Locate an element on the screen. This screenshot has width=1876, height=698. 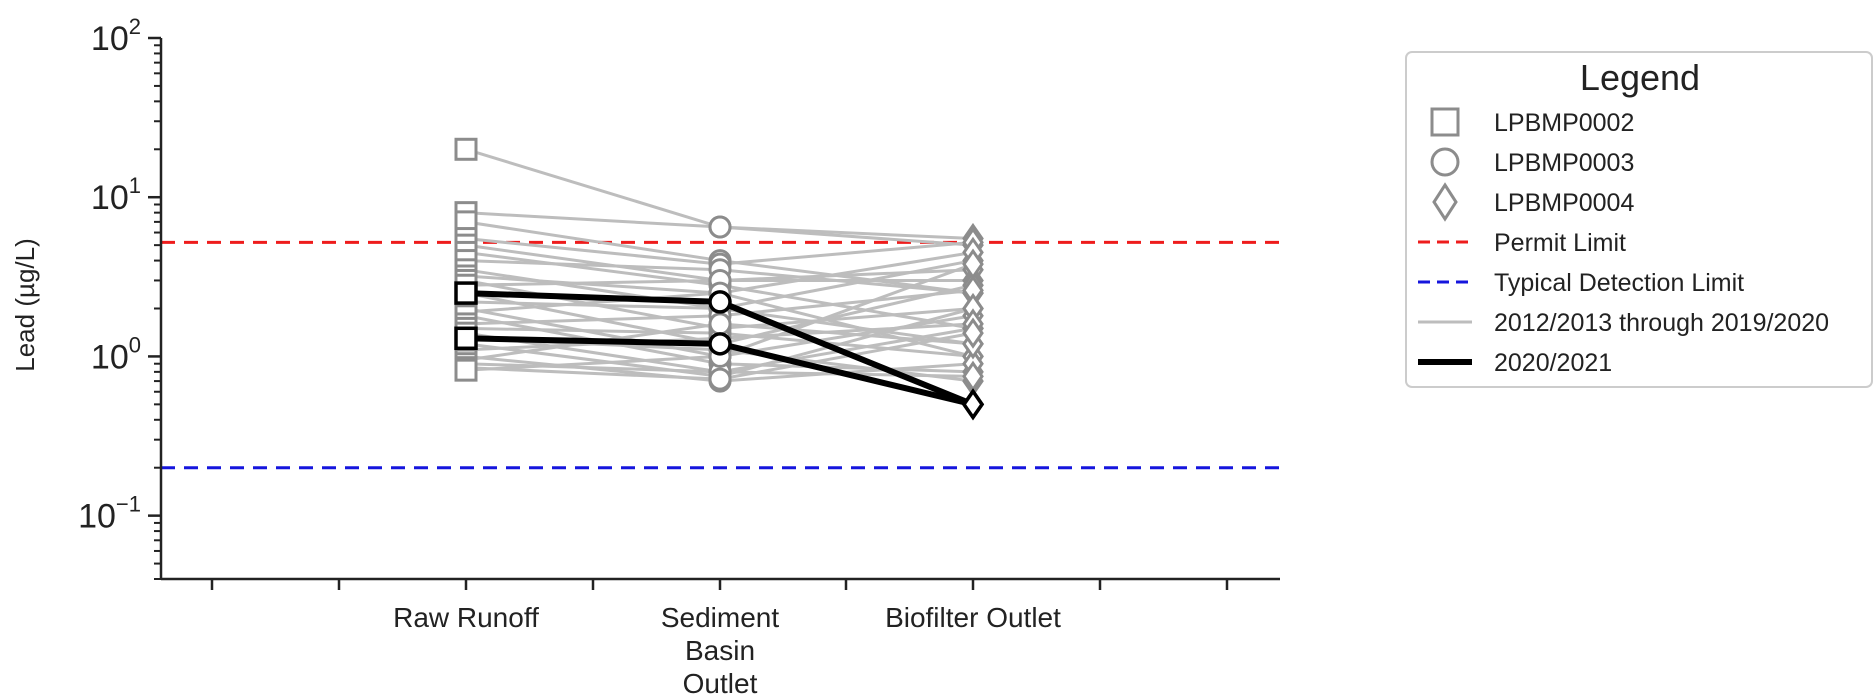
y-tick-label: 10⁰ is located at coordinates (116, 354).